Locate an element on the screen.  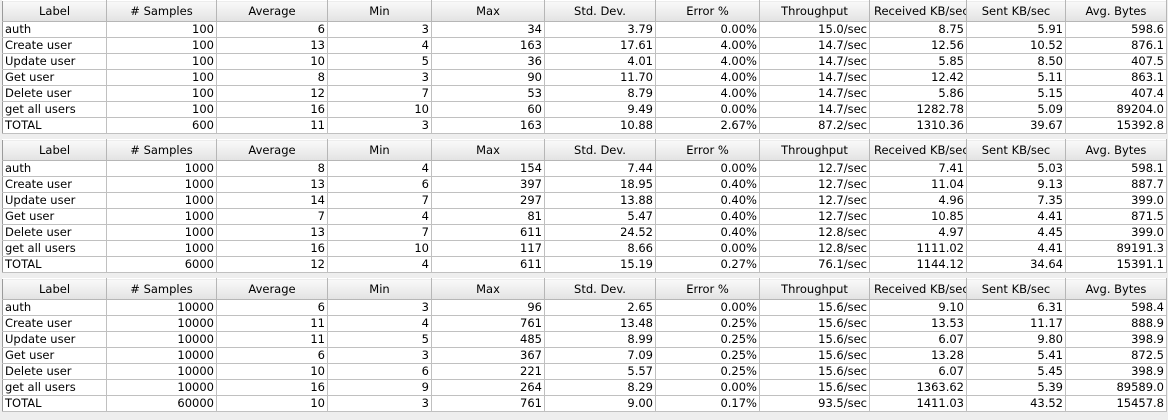
cell-error-pct: 4.00% is located at coordinates (707, 77).